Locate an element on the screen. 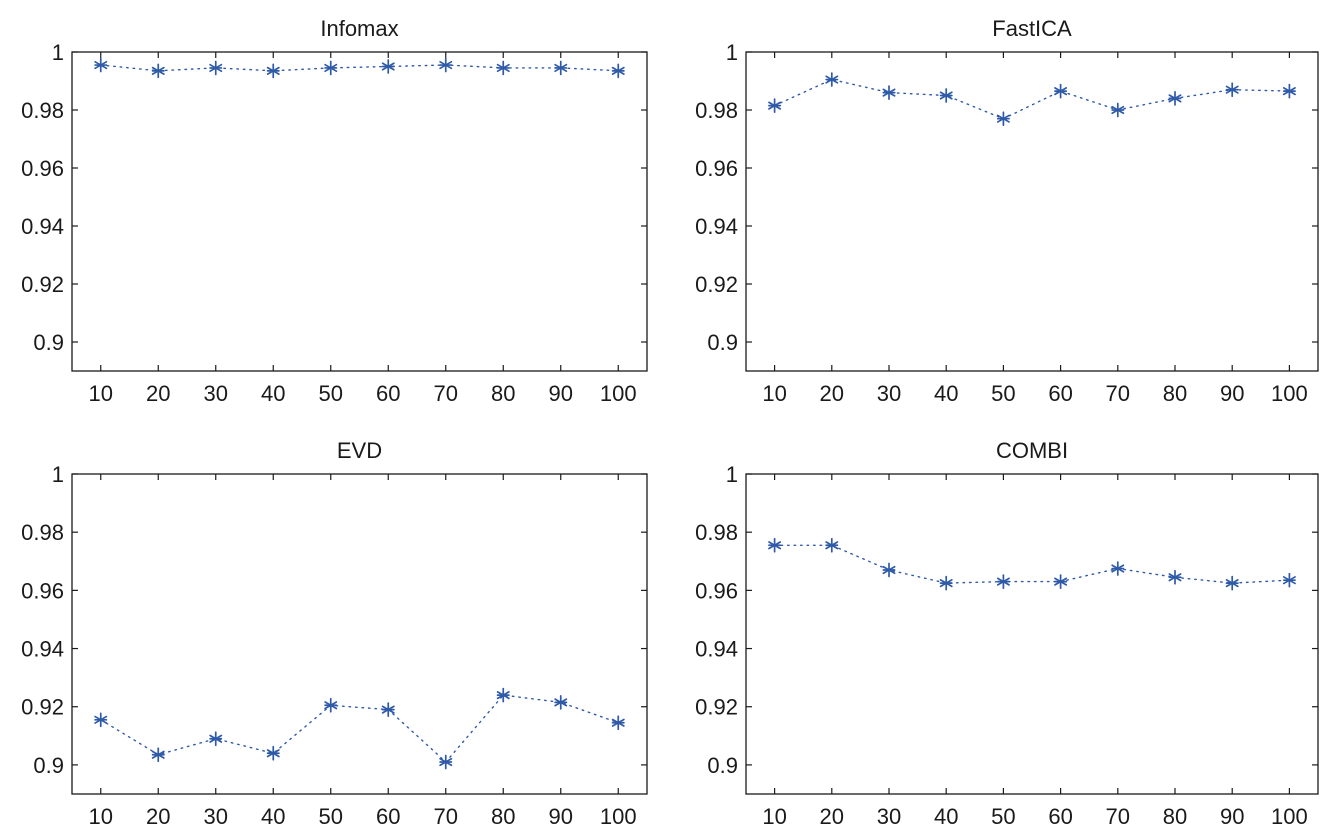 This screenshot has width=1326, height=825. plot-title: Infomax is located at coordinates (359, 28).